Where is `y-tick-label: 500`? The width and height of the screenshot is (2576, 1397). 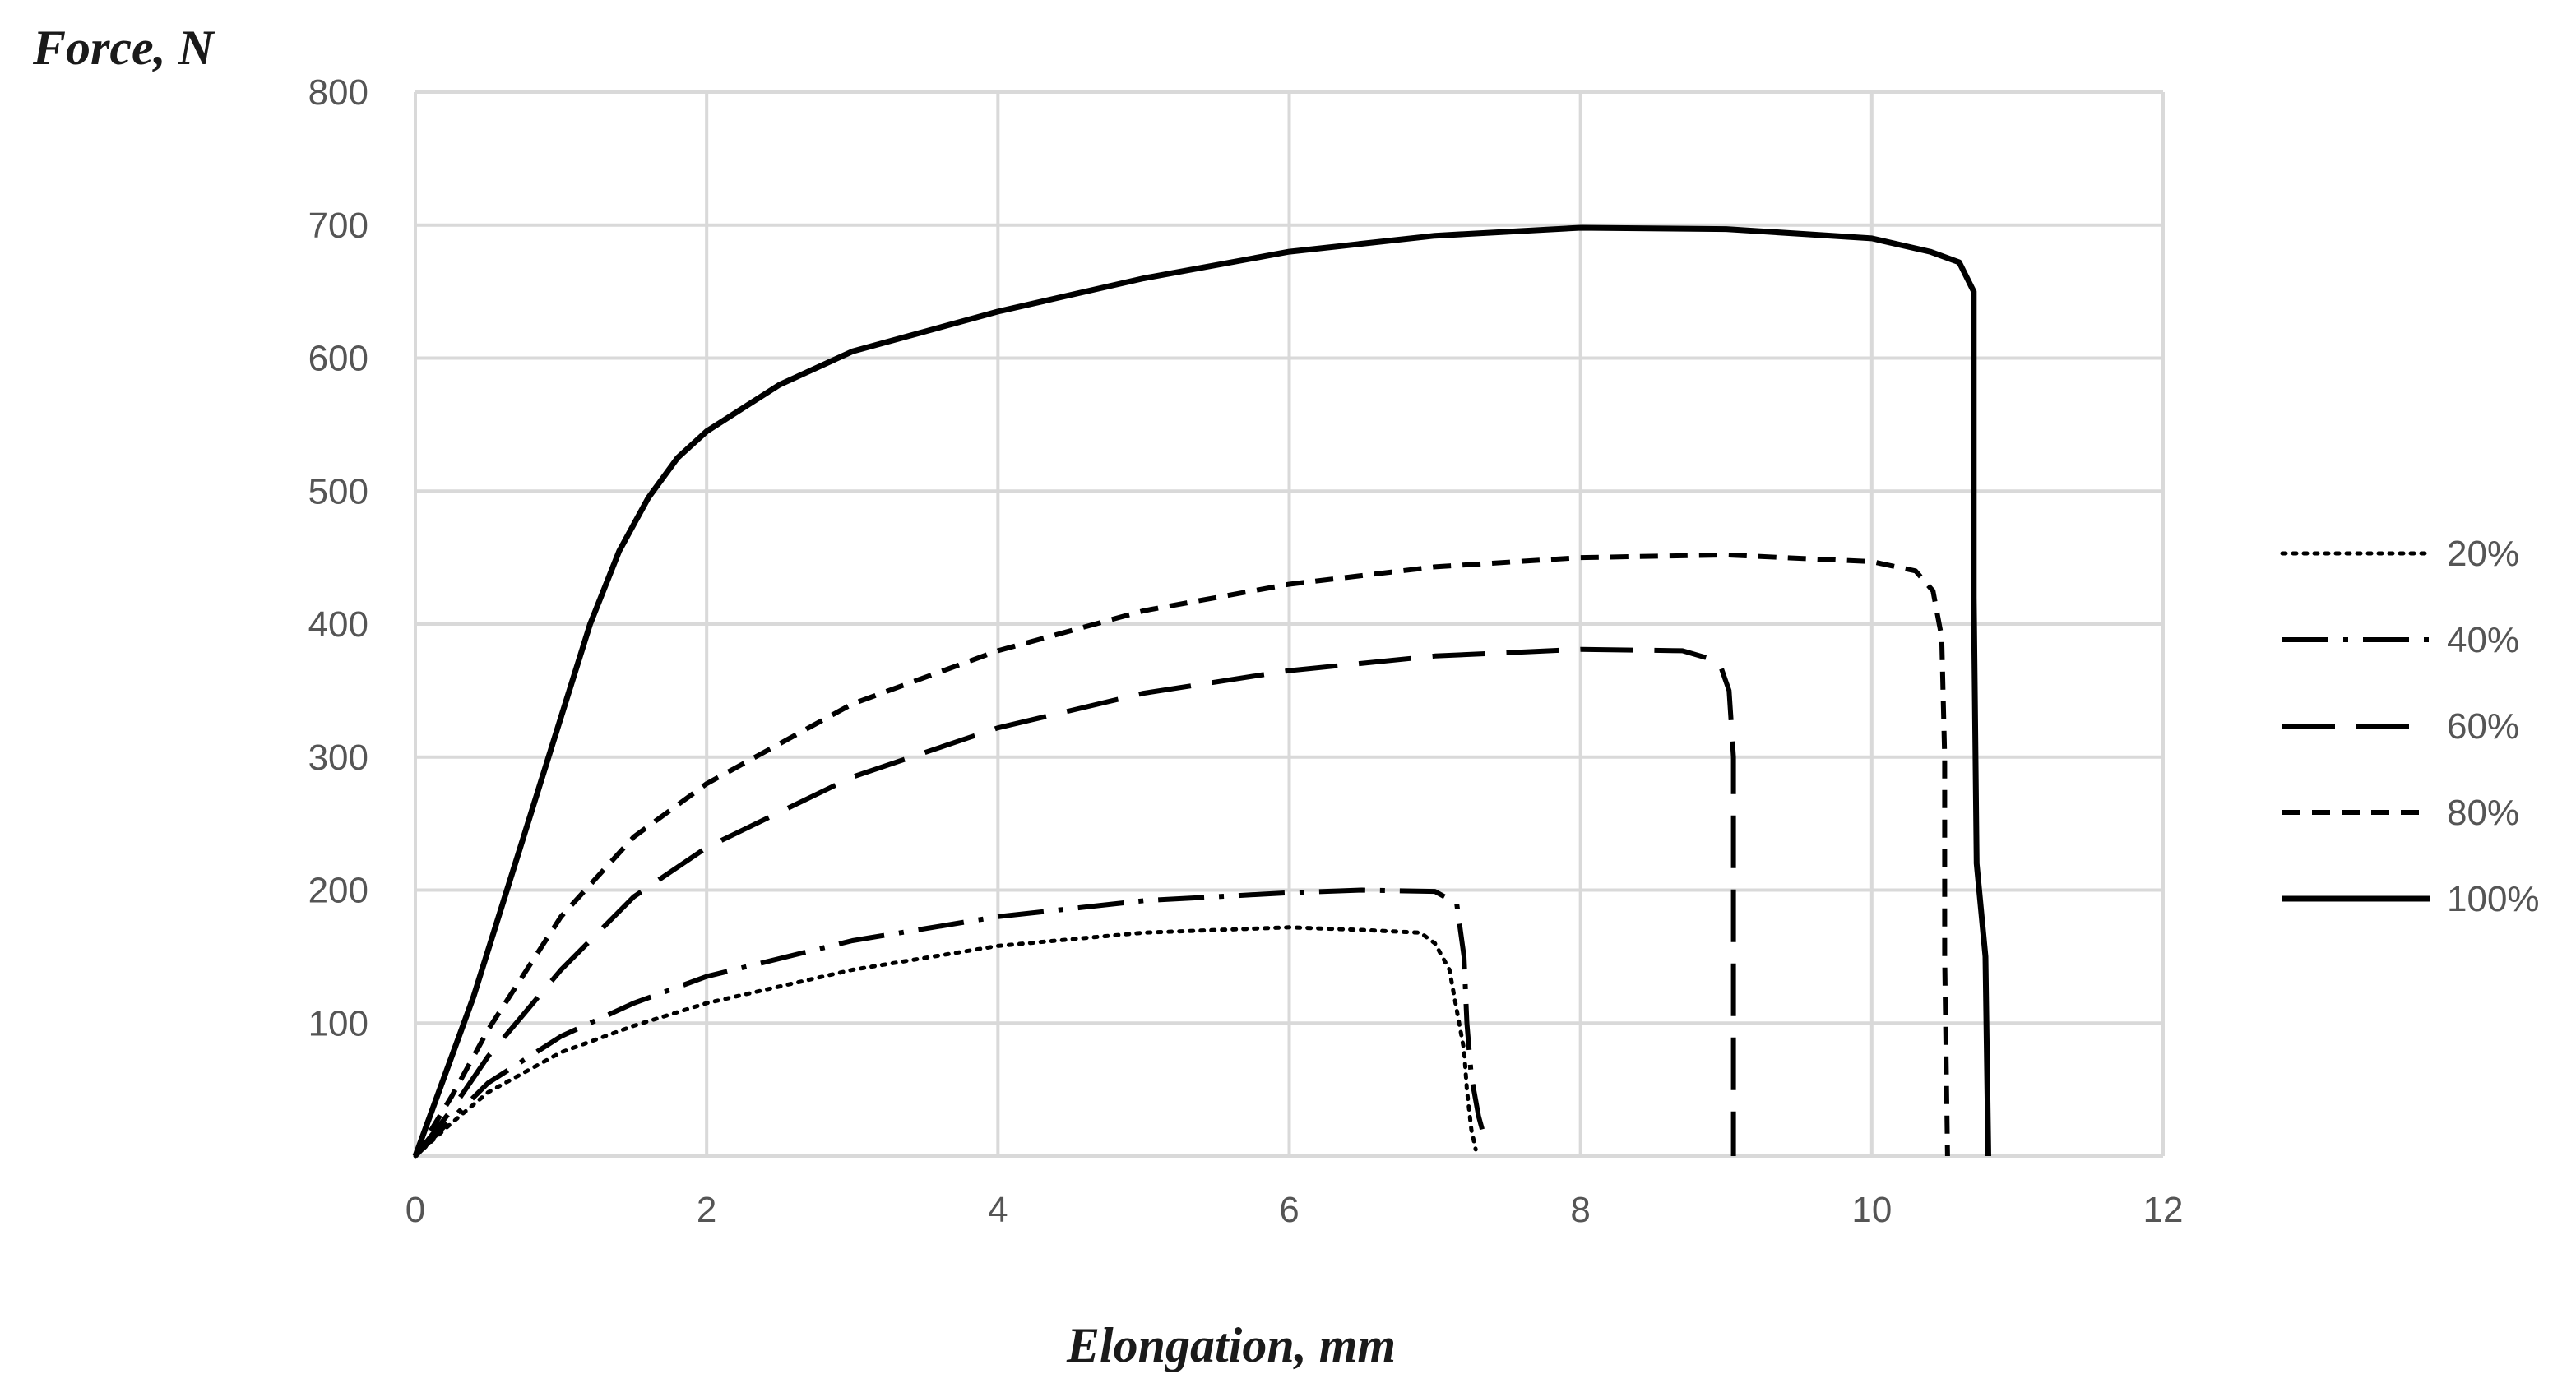
y-tick-label: 500 is located at coordinates (338, 491).